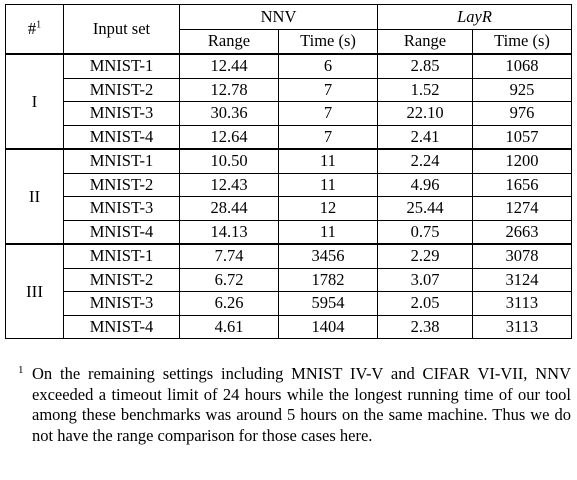  What do you see at coordinates (425, 208) in the screenshot?
I see `layr-range-cell: 25.44` at bounding box center [425, 208].